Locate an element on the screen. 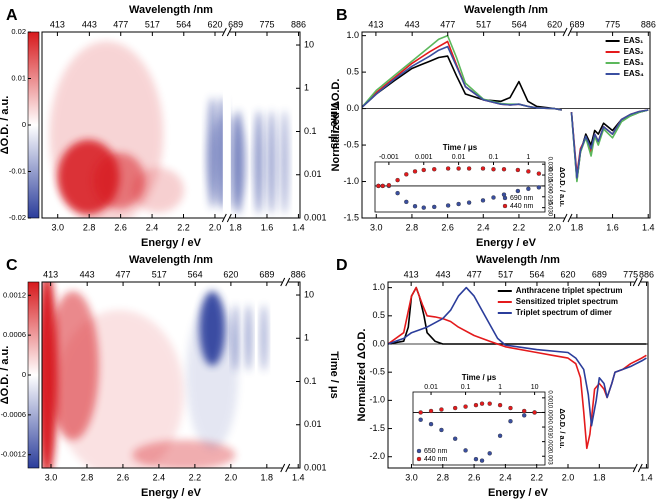 This screenshot has width=660, height=500. colorbar-label: ΔO.D. / a.u. is located at coordinates (5, 375).